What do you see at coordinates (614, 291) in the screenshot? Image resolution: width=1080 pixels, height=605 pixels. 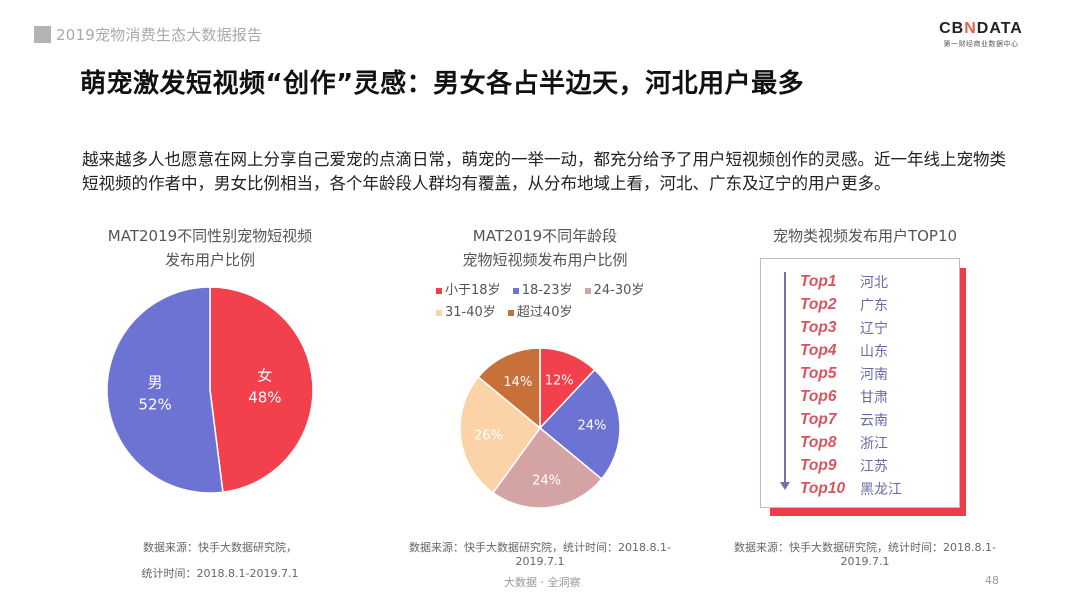 I see `legend-item: 24-30岁` at bounding box center [614, 291].